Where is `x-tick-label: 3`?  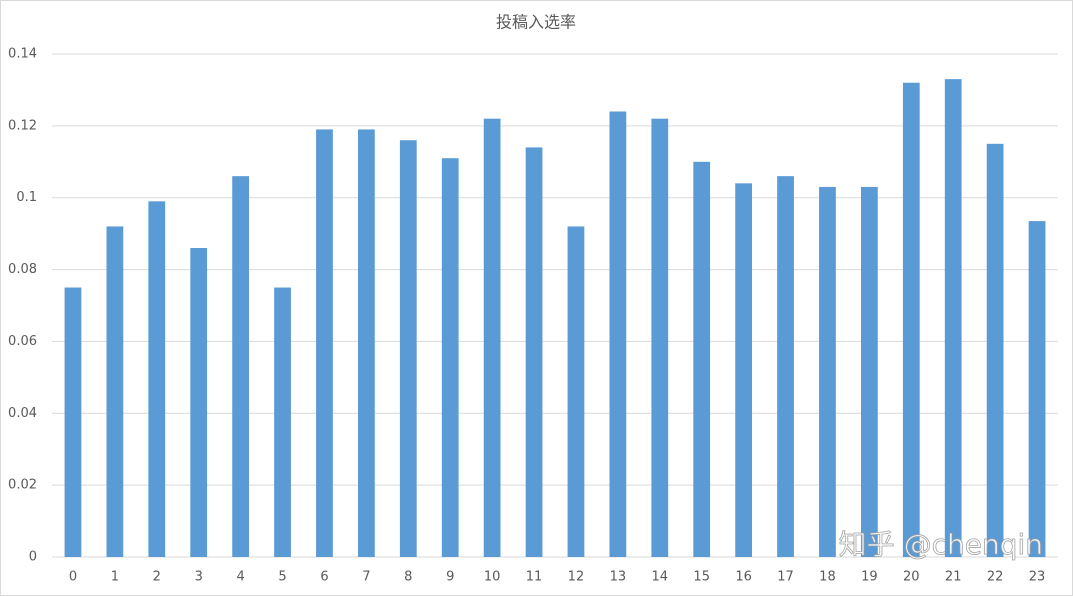 x-tick-label: 3 is located at coordinates (199, 577).